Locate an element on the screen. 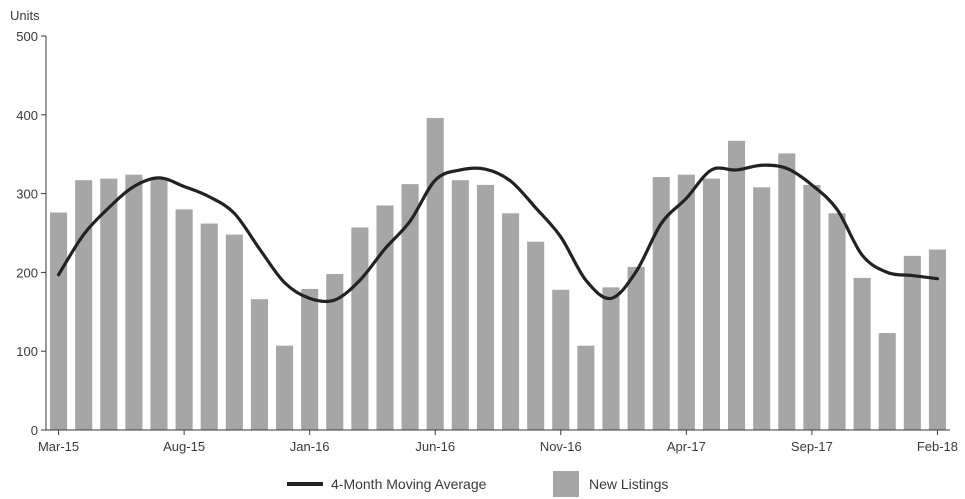  legend-label-moving-average: 4-Month Moving Average is located at coordinates (409, 484).